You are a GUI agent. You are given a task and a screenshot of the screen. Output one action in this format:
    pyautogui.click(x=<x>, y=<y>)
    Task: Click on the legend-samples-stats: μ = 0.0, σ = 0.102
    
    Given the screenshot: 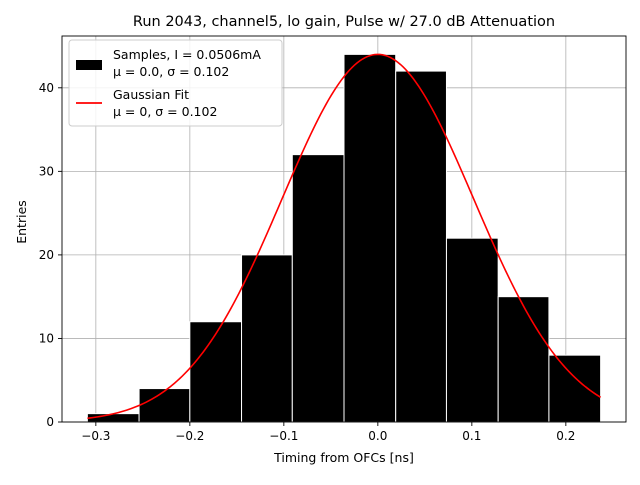 What is the action you would take?
    pyautogui.click(x=171, y=71)
    